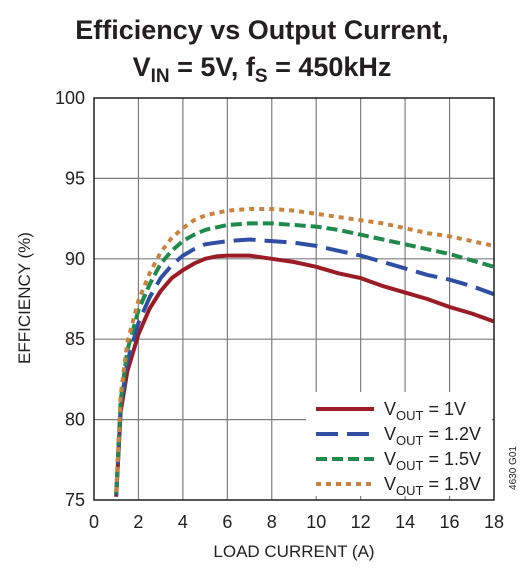  I want to click on x-tick-label-6: 6, so click(227, 522).